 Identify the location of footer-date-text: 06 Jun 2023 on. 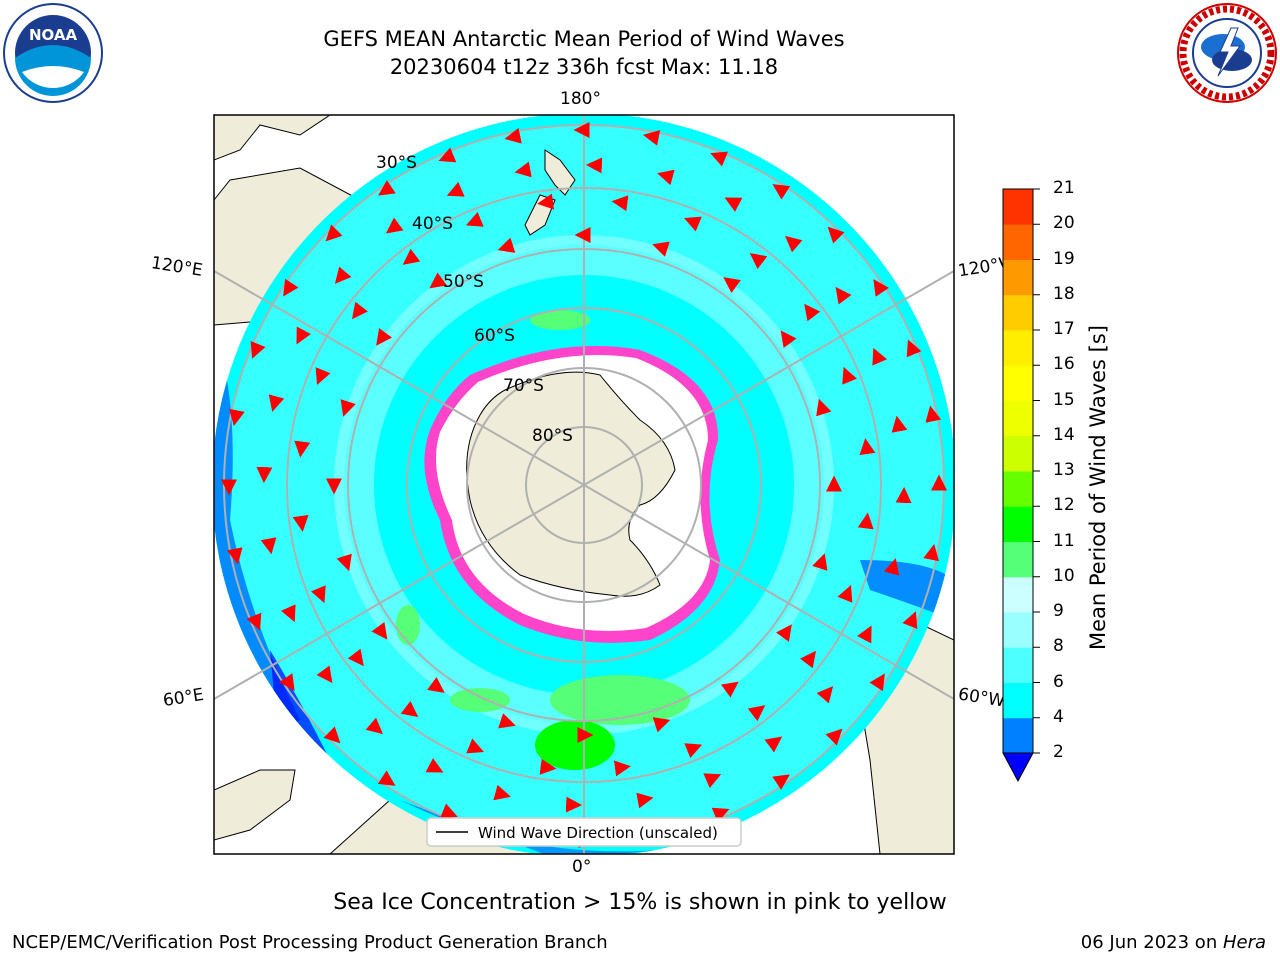
(1151, 942).